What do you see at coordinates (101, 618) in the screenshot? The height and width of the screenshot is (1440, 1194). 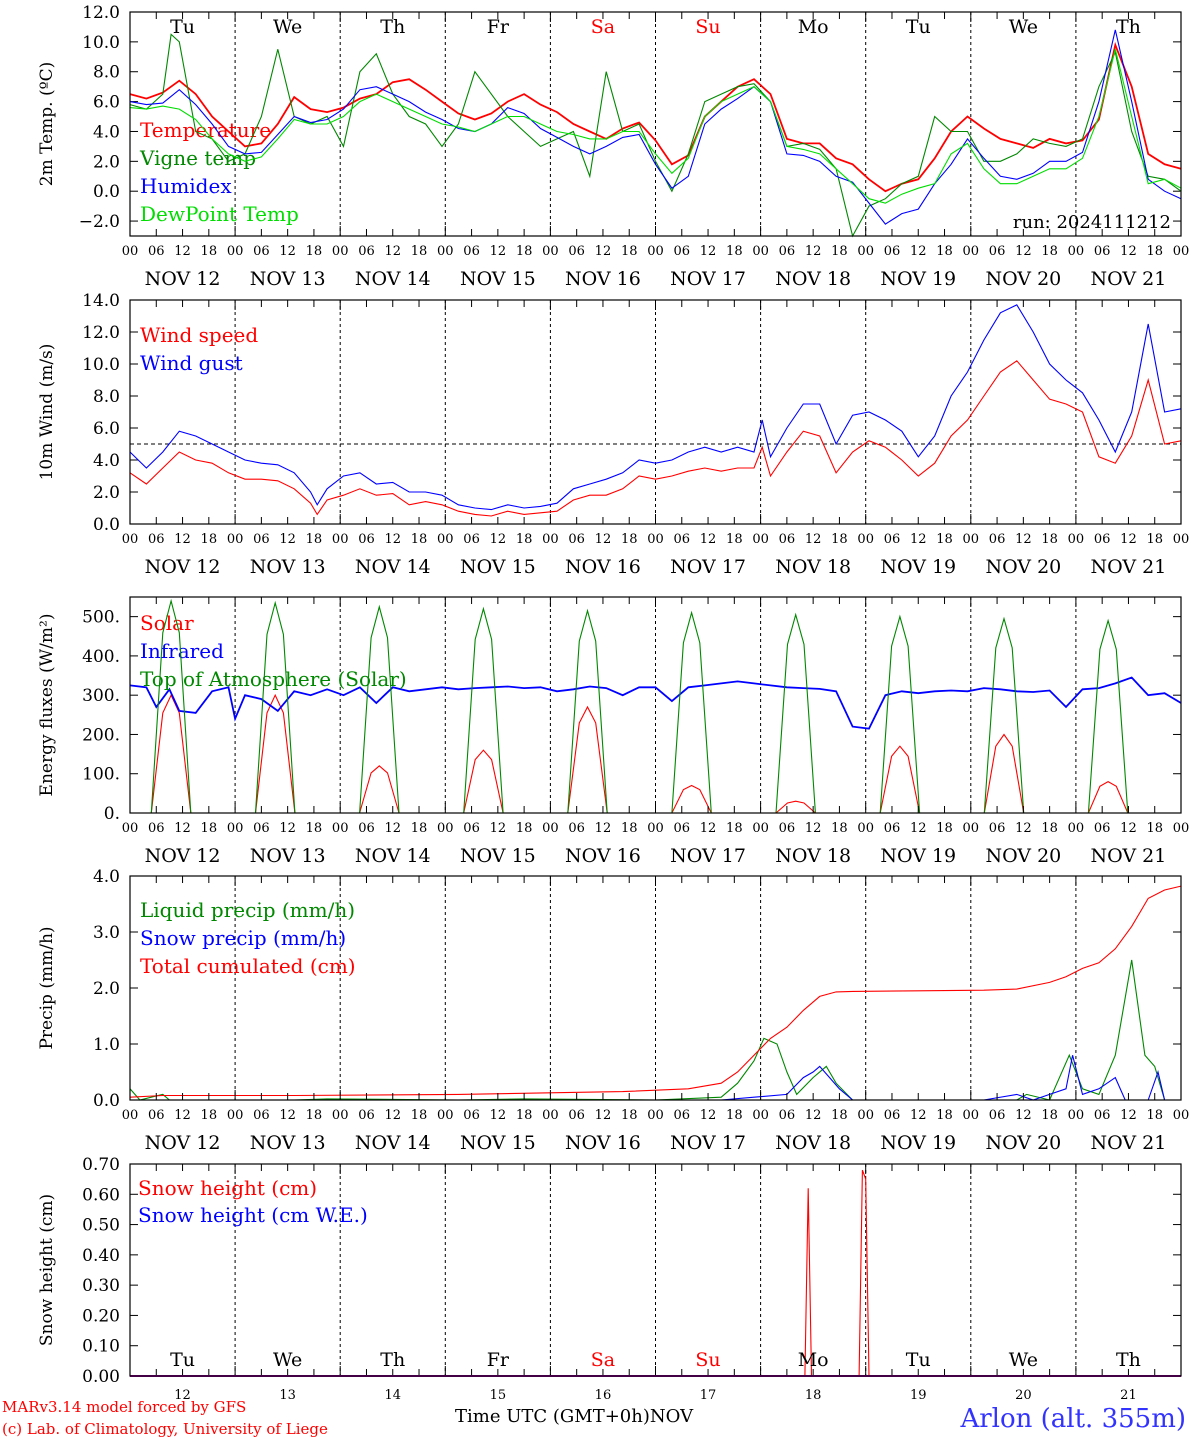 I see `y-tick-label: 500.` at bounding box center [101, 618].